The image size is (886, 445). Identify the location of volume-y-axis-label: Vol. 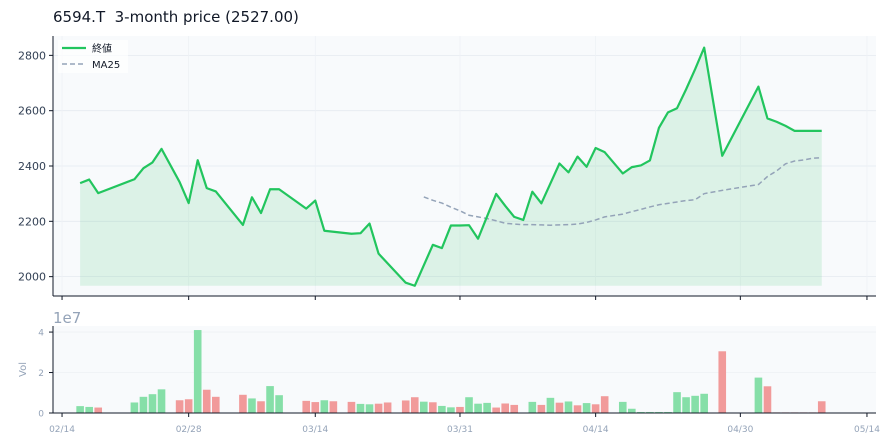
(23, 369).